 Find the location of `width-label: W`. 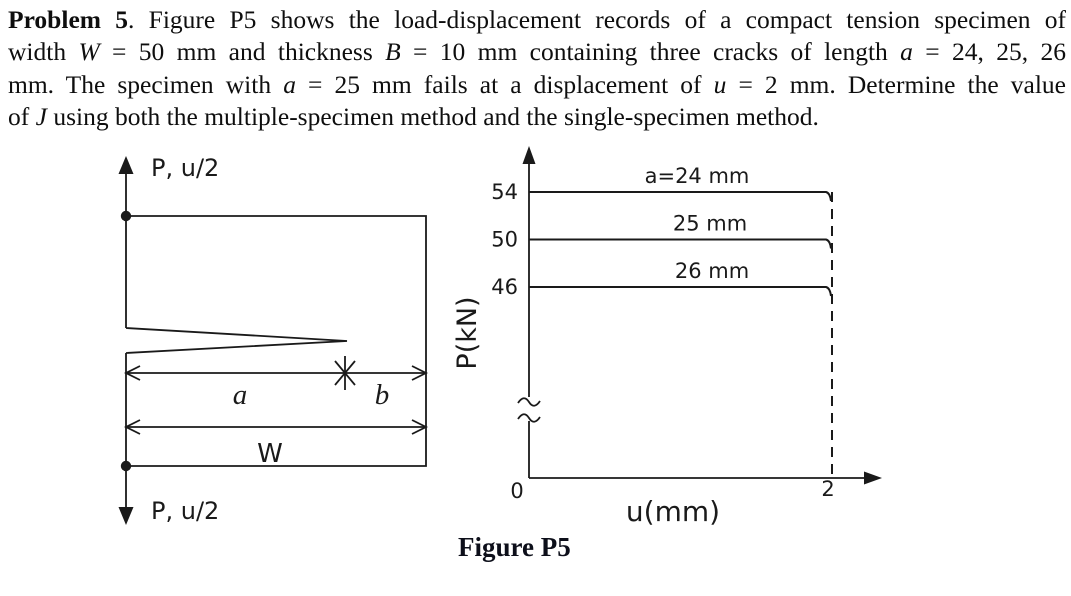

width-label: W is located at coordinates (270, 454).